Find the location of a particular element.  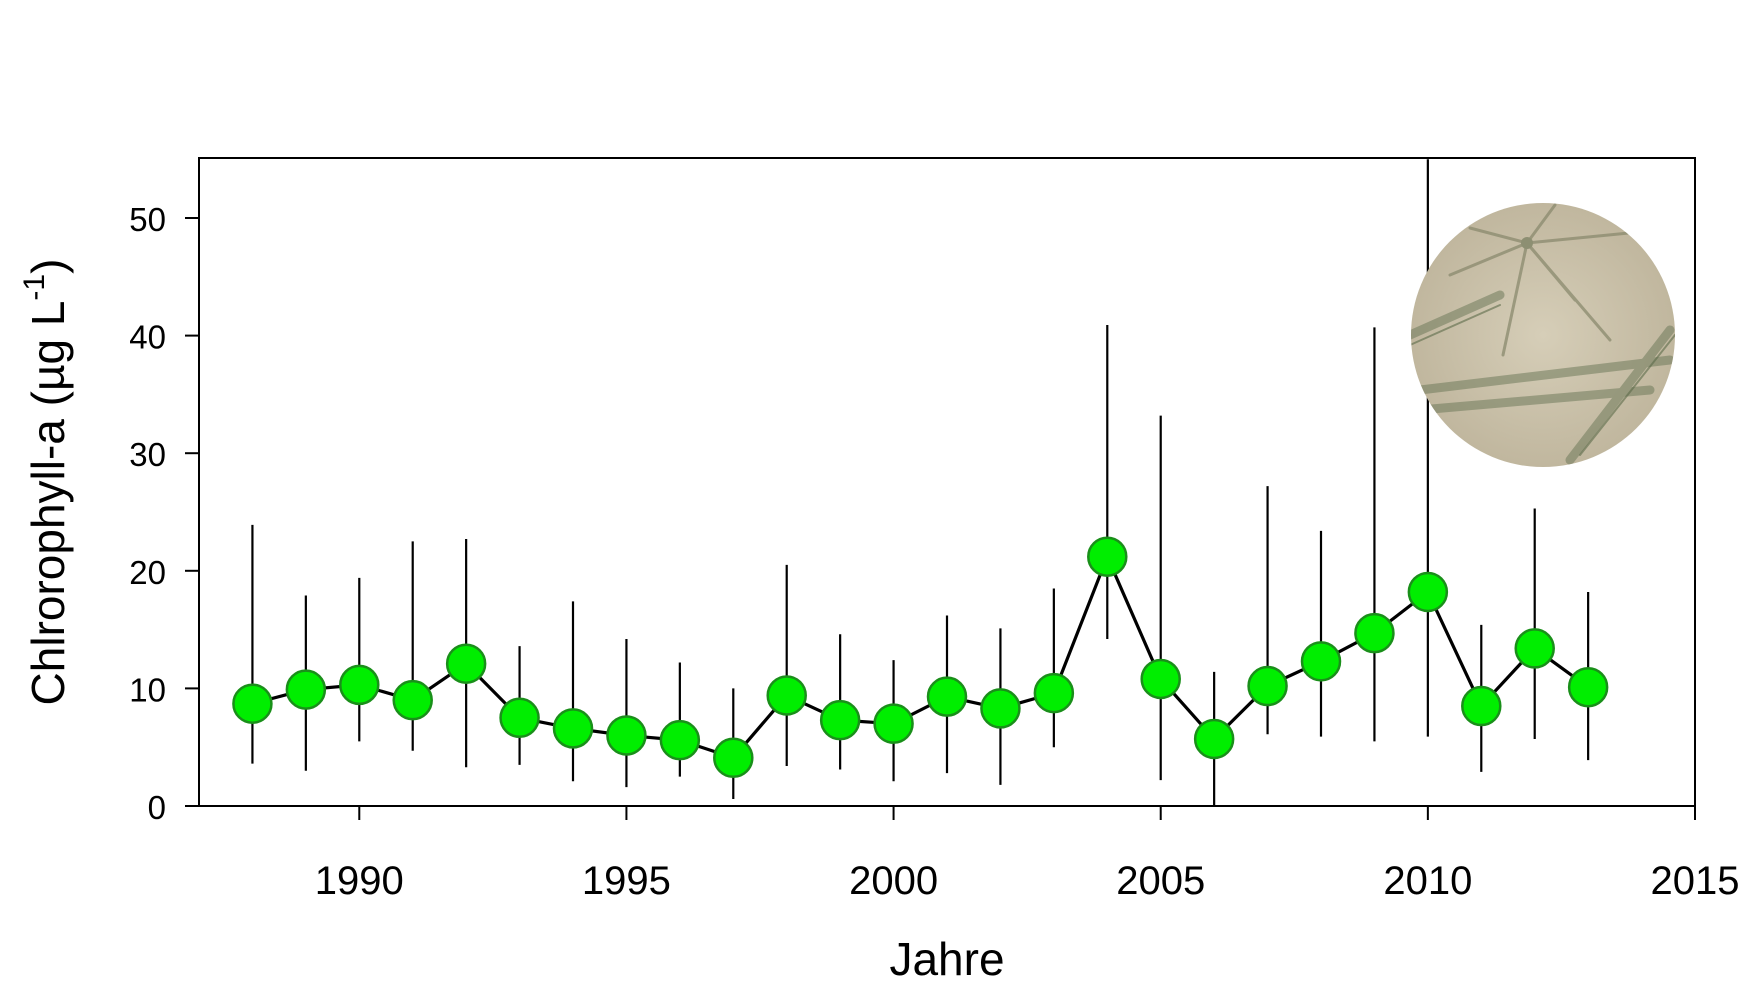

y-axis-title-suffix: ) is located at coordinates (48, 266).